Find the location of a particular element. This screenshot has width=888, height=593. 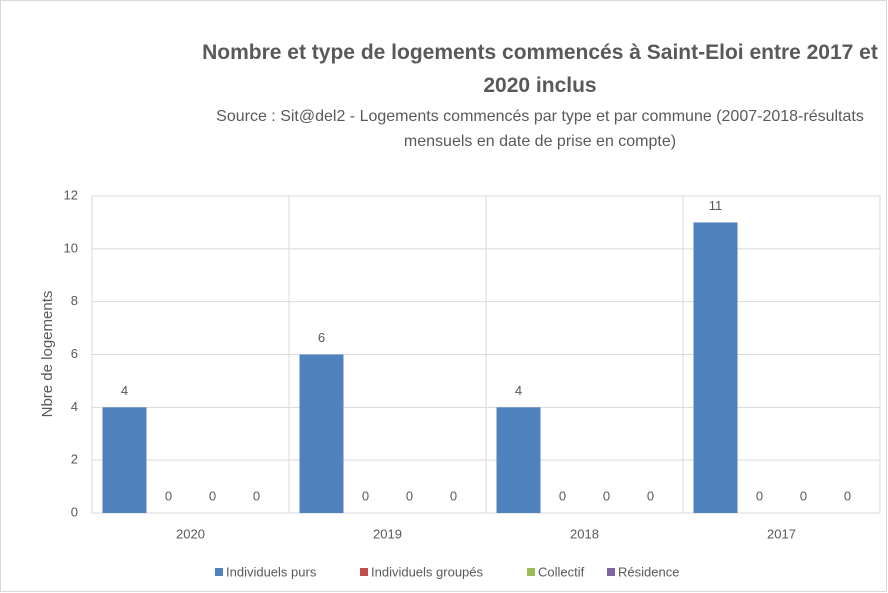

y-tick-label: 0 is located at coordinates (74, 511).